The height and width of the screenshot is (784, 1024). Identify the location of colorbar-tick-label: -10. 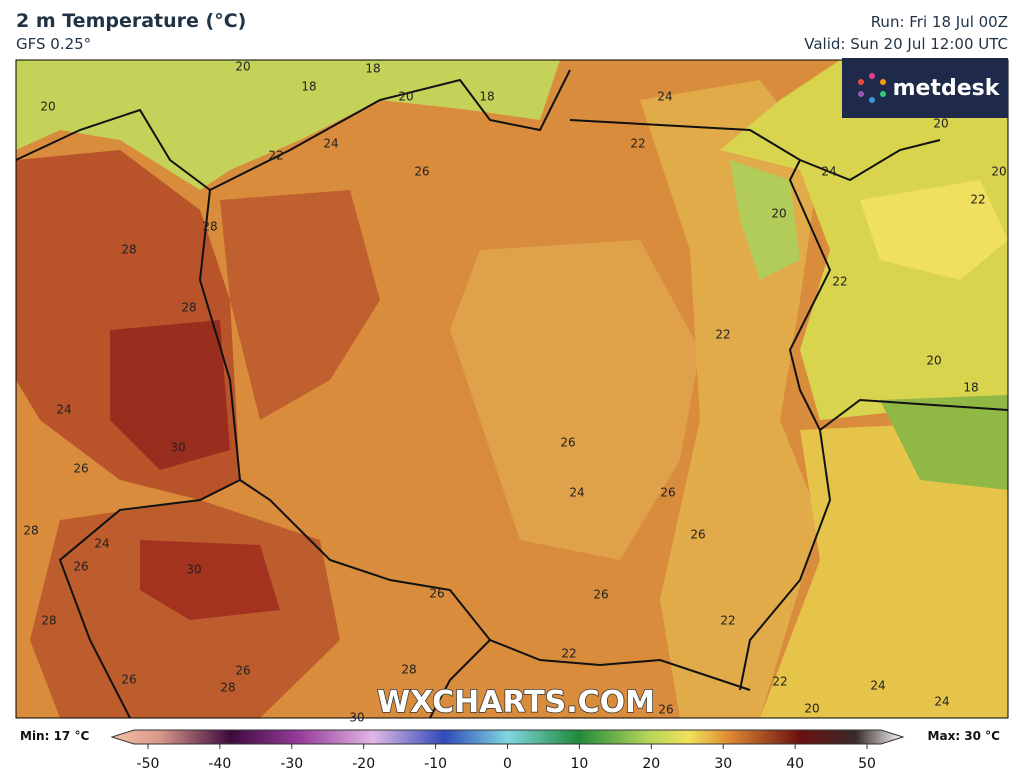
(435, 764).